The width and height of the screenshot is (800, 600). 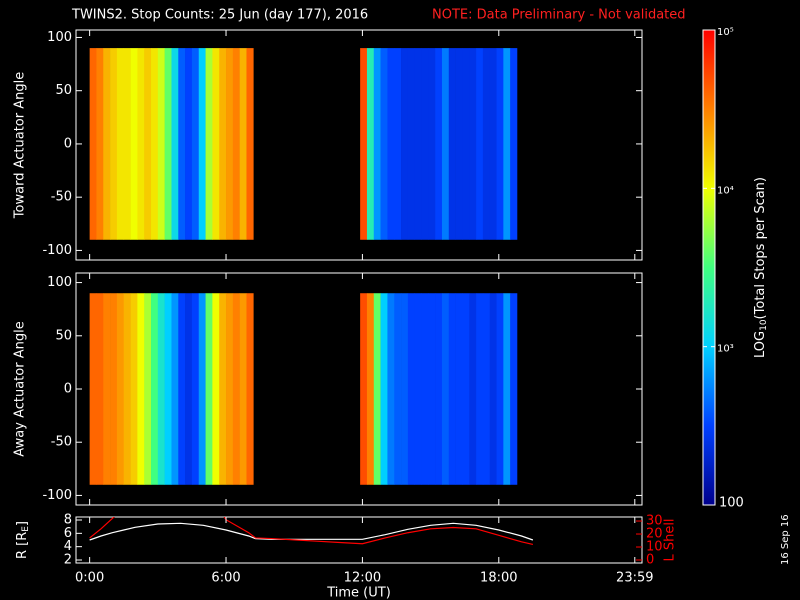 I want to click on x-tick-label: 12:00, so click(x=362, y=578).